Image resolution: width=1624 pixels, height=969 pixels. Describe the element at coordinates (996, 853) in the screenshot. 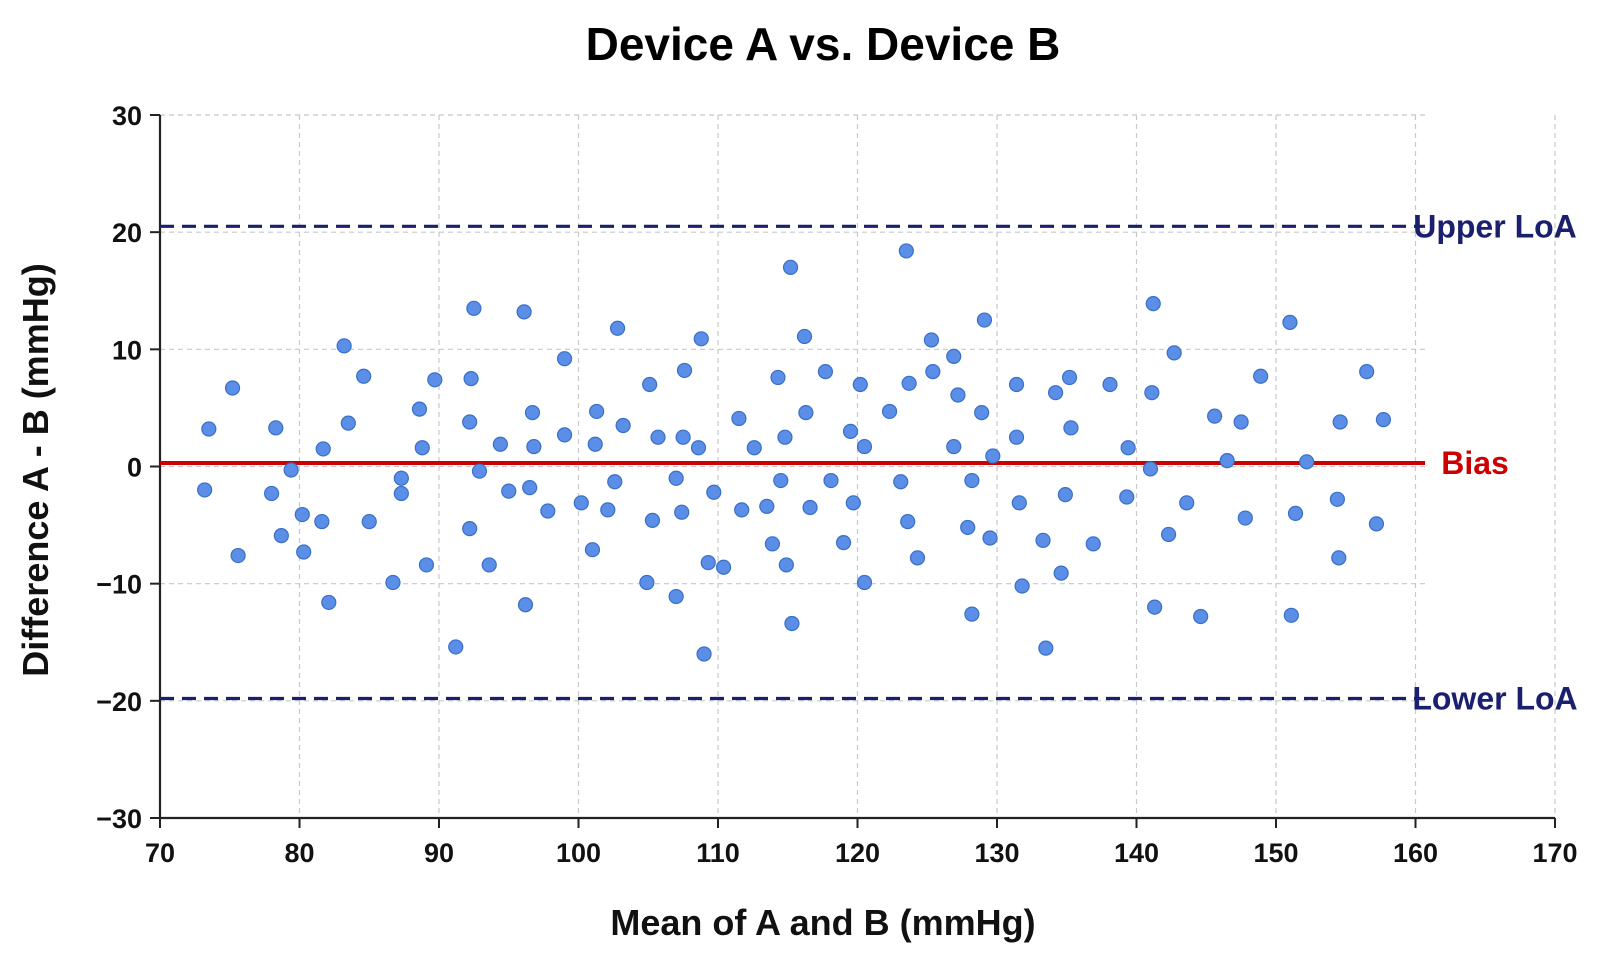

I see `x-tick-label: 130` at that location.